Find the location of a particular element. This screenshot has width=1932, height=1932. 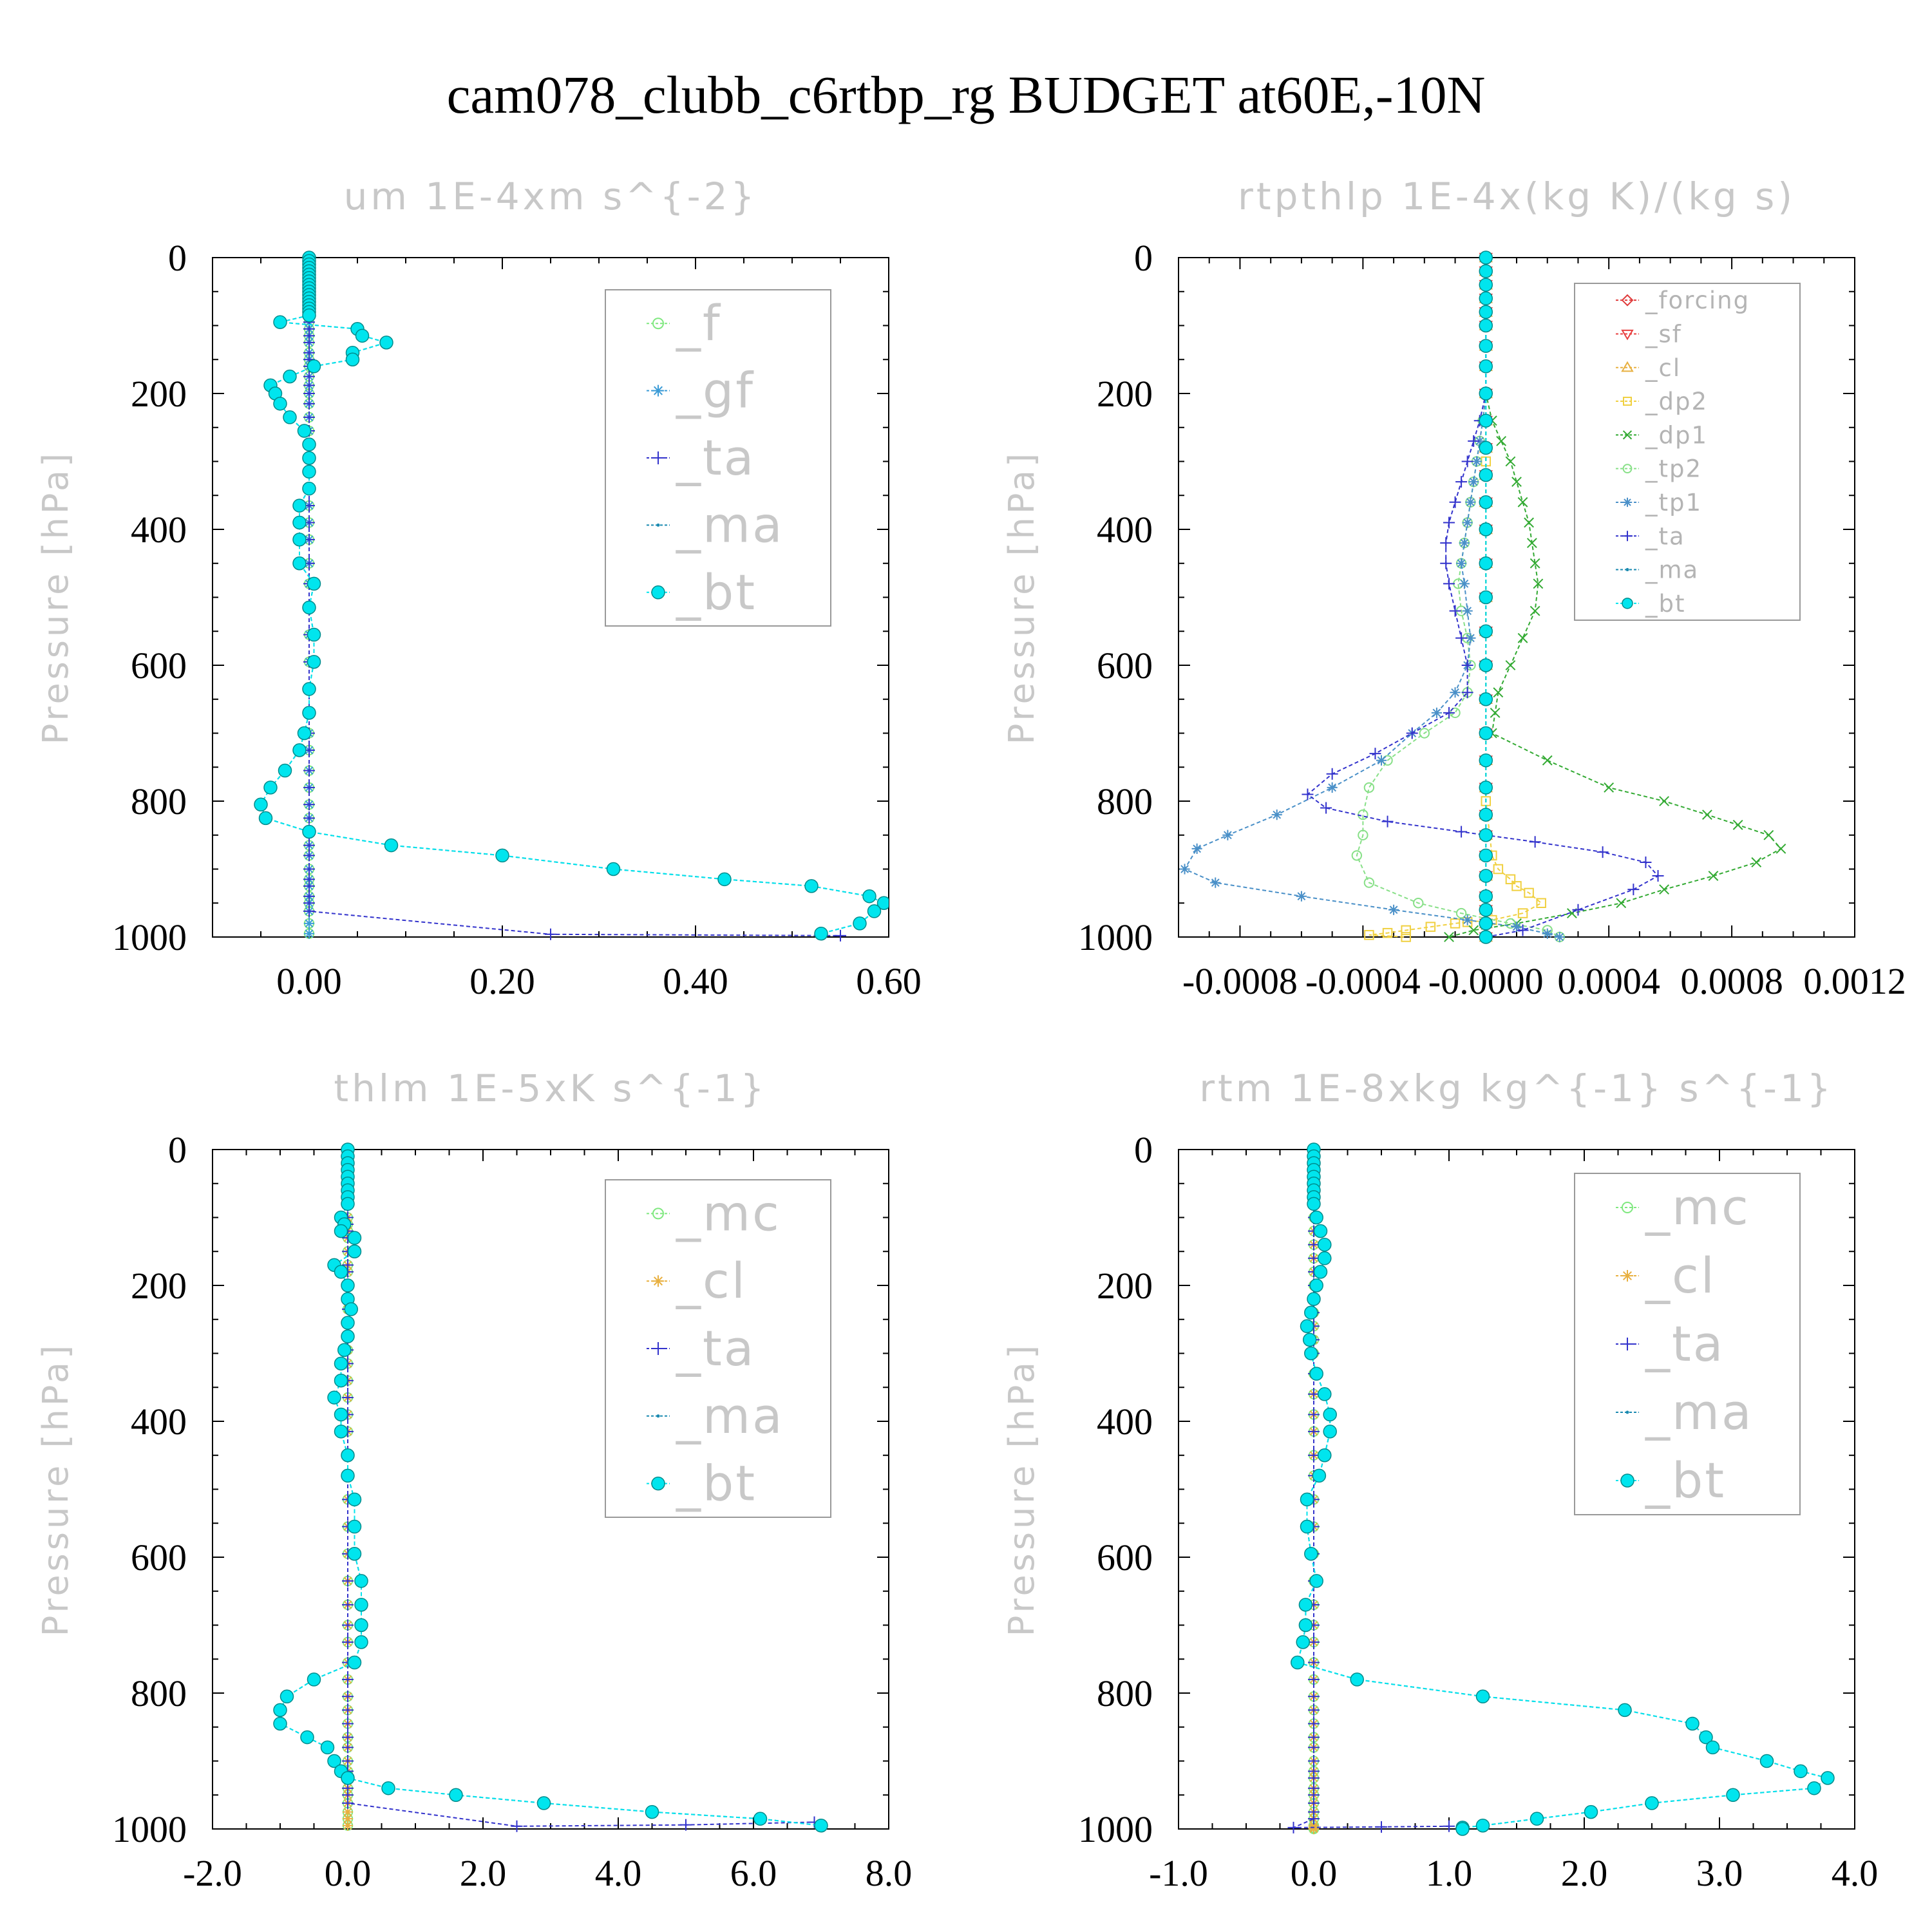

legend-label: _ma is located at coordinates (1672, 570).